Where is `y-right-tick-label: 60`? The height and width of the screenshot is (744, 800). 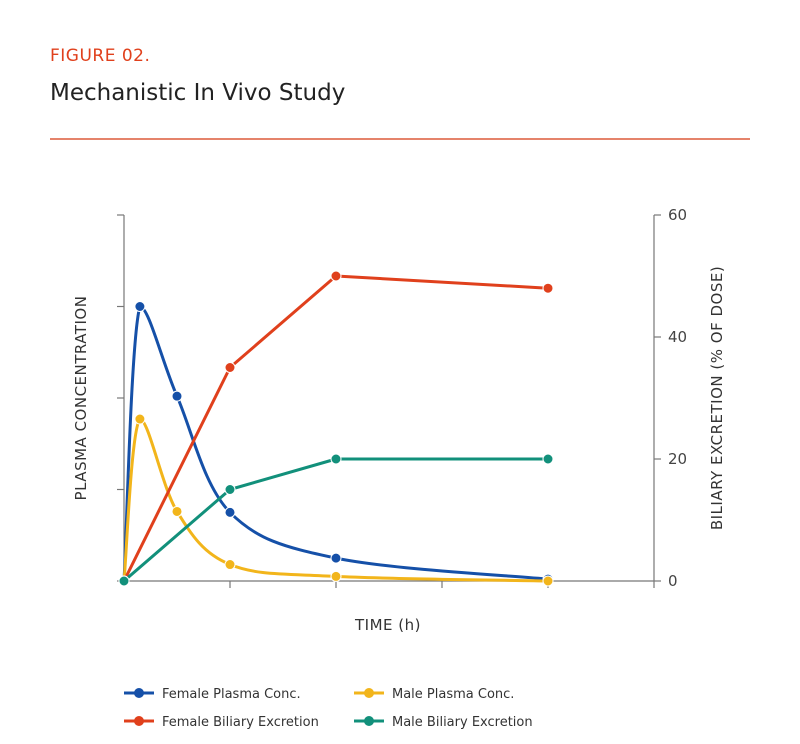
y-right-tick-label: 60 is located at coordinates (677, 215).